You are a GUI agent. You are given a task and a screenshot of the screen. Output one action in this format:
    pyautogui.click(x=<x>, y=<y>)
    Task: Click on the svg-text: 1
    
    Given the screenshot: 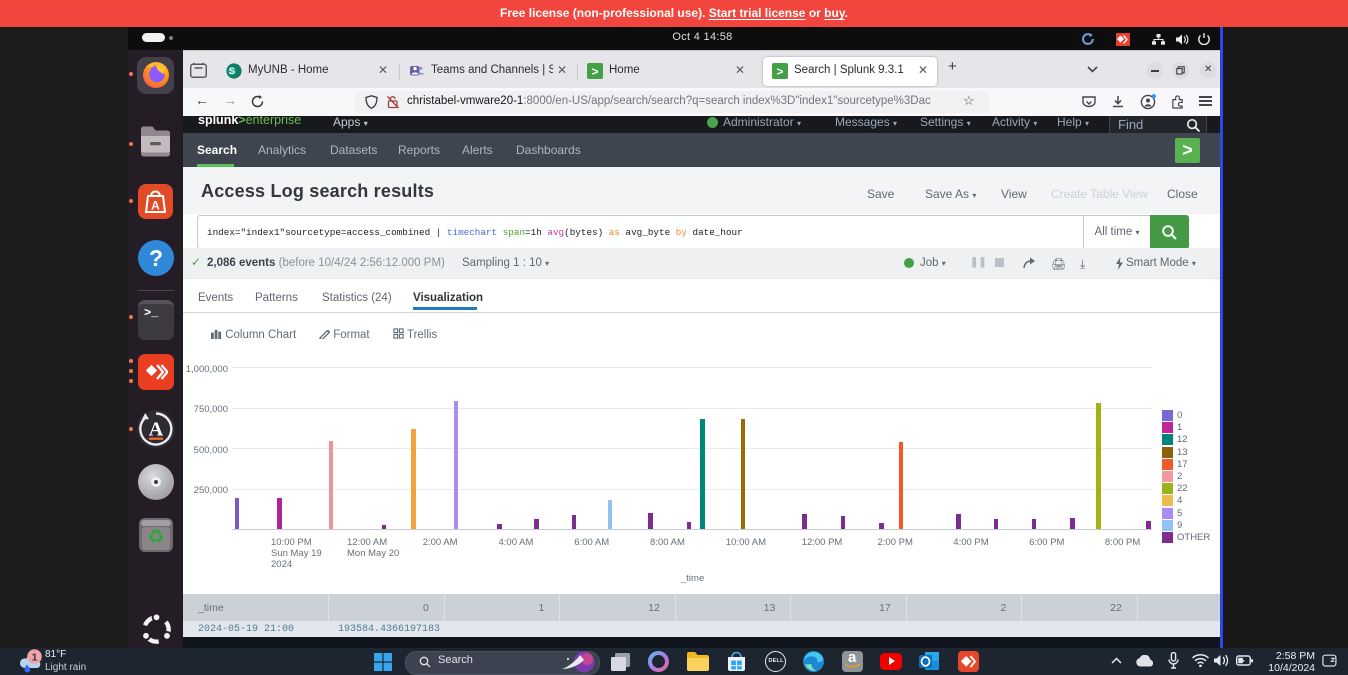 What is the action you would take?
    pyautogui.click(x=35, y=658)
    